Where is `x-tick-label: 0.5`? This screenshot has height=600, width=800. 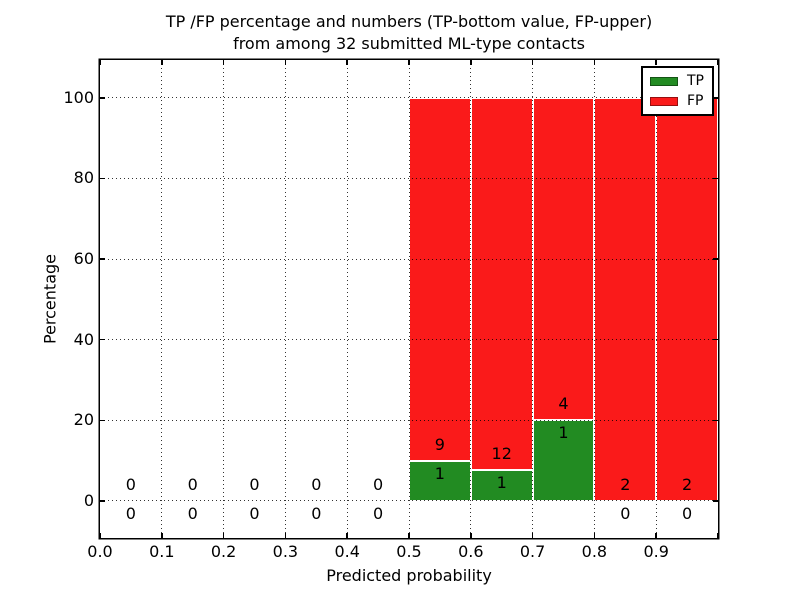 x-tick-label: 0.5 is located at coordinates (409, 551).